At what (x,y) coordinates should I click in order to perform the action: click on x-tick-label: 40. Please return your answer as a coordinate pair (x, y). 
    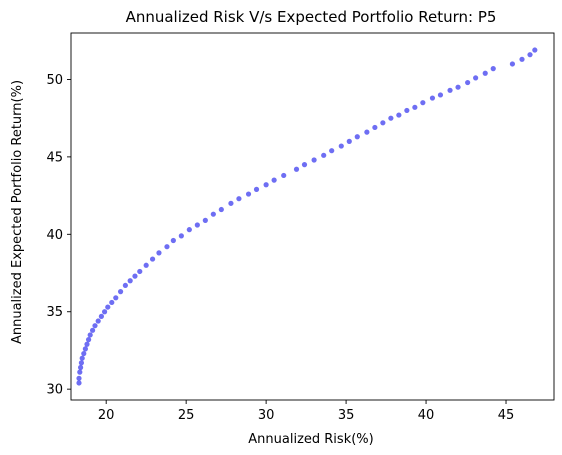
    Looking at the image, I should click on (426, 415).